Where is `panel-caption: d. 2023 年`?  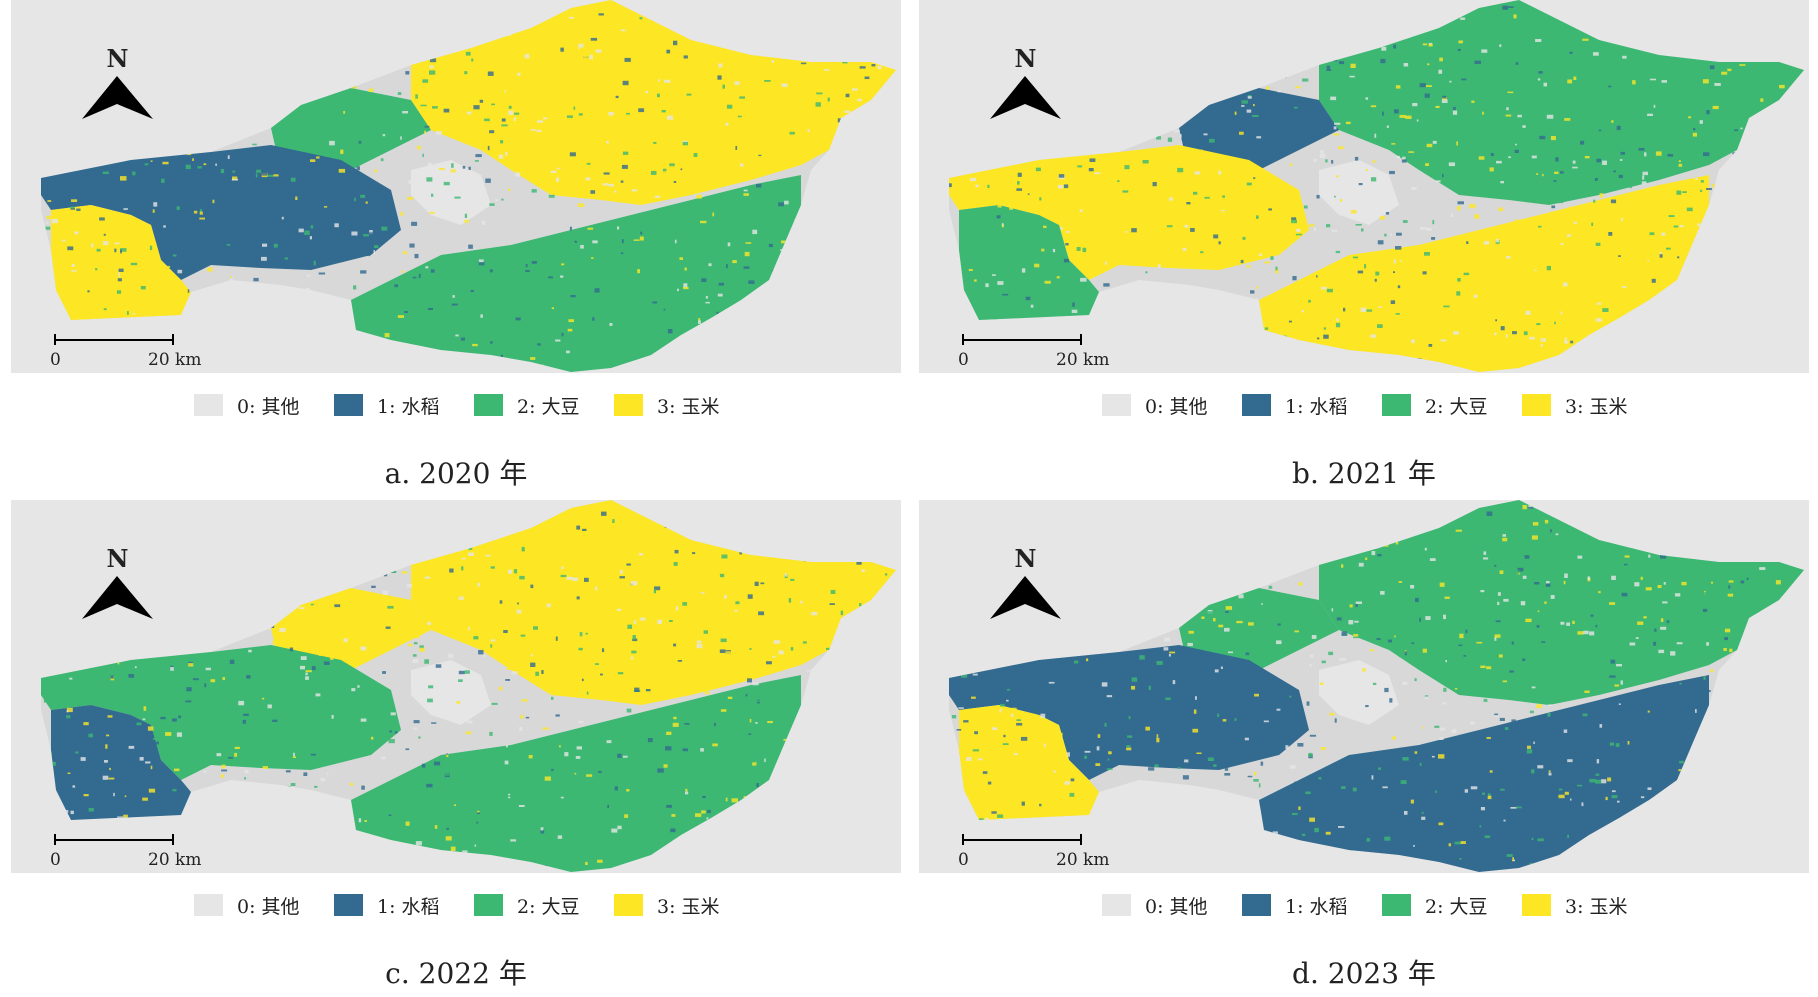 panel-caption: d. 2023 年 is located at coordinates (1364, 973).